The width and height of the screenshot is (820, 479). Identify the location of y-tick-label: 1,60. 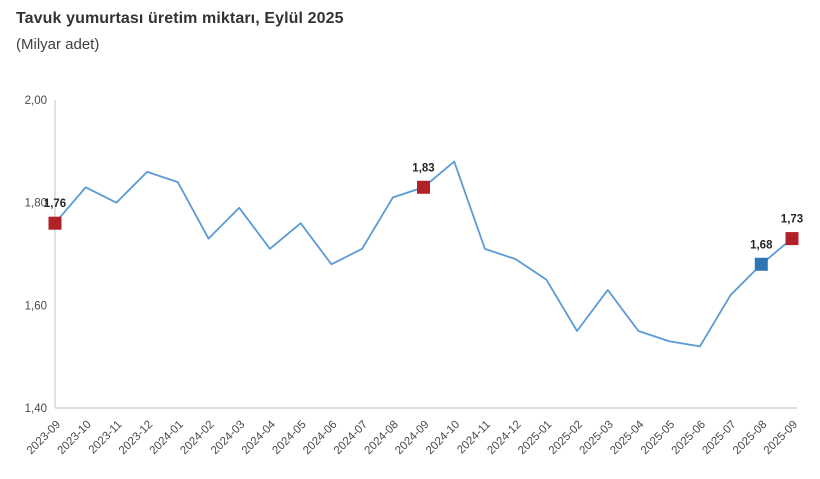
(36, 306).